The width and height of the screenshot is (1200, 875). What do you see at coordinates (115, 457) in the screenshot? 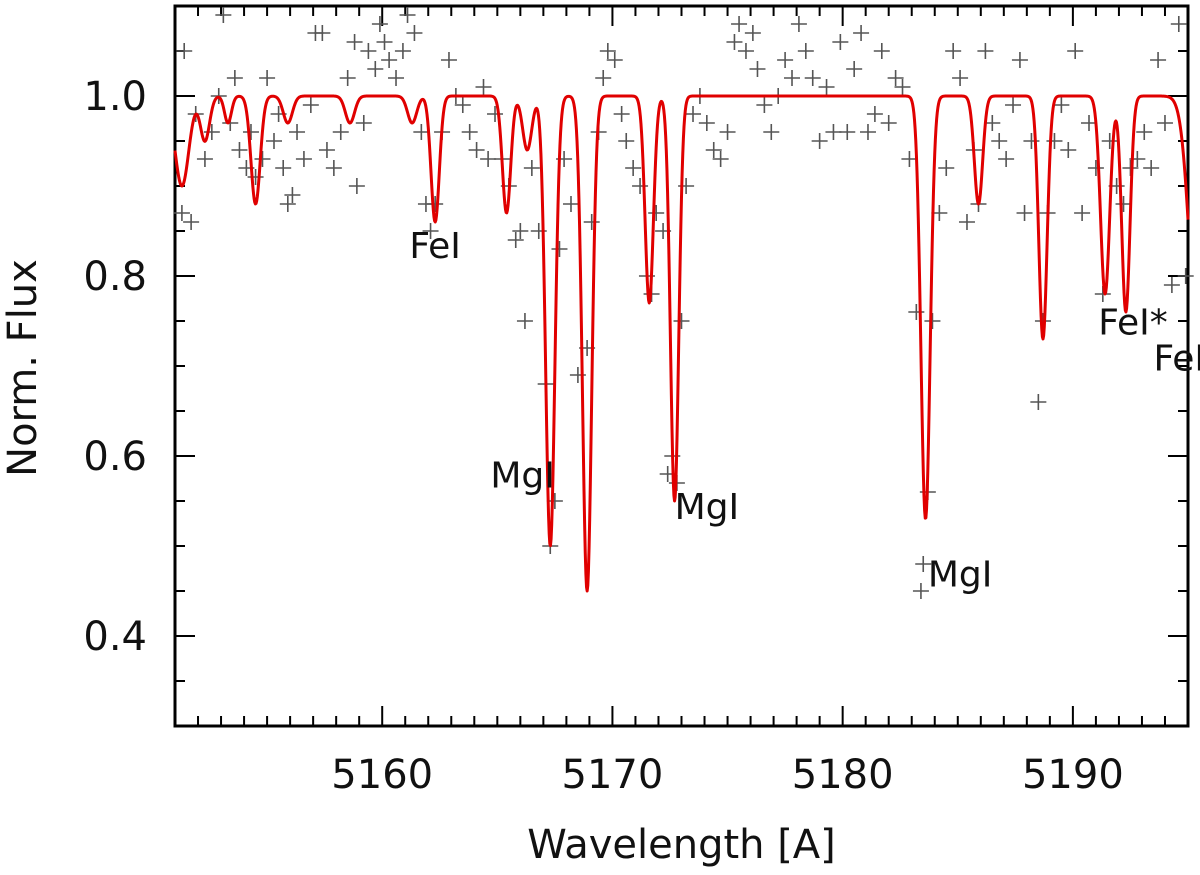
I see `y-tick-label: 0.6` at bounding box center [115, 457].